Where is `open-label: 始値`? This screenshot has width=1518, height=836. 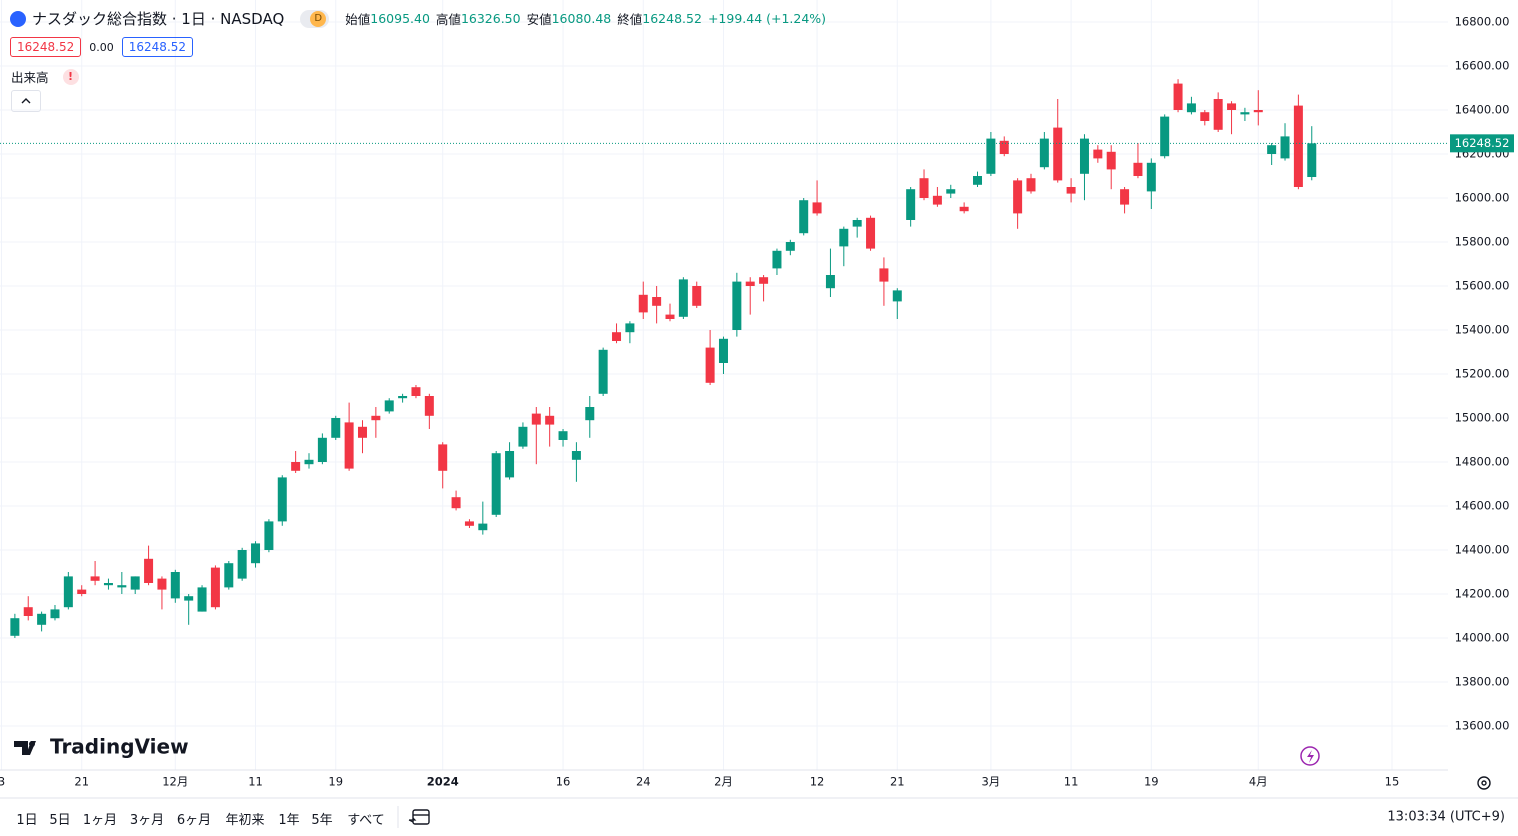
open-label: 始値 is located at coordinates (358, 19).